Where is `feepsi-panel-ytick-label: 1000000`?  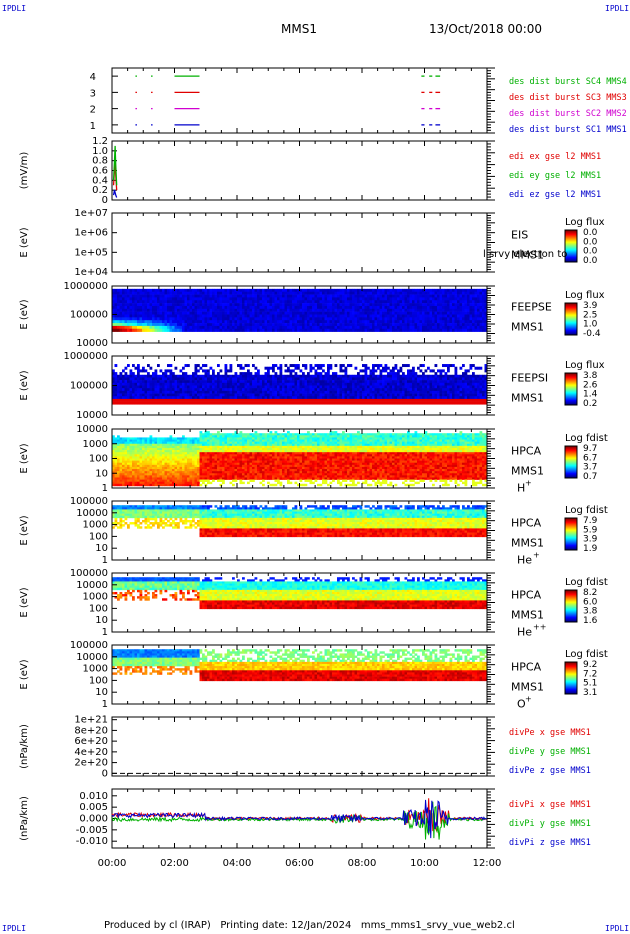
feepsi-panel-ytick-label: 1000000 is located at coordinates (85, 356).